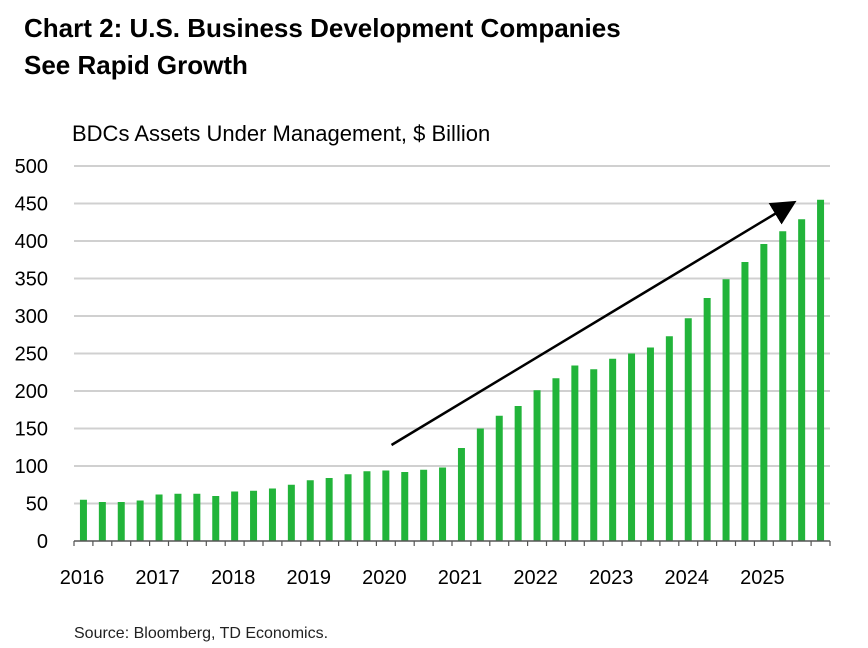 The image size is (868, 648). I want to click on y-tick-label: 250, so click(31, 355).